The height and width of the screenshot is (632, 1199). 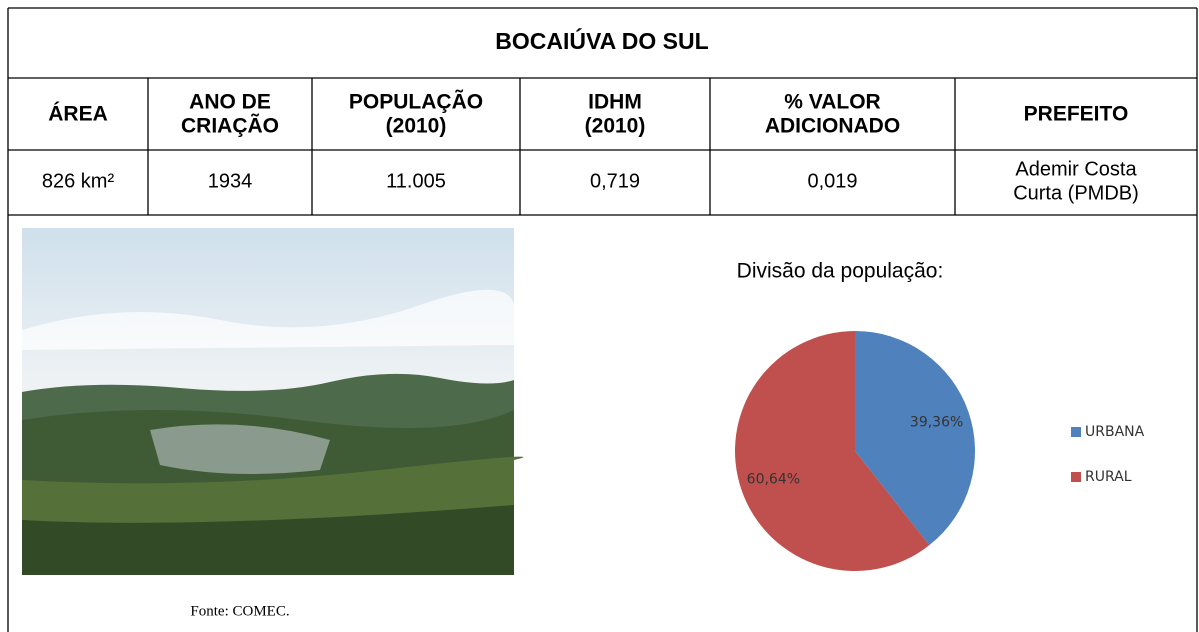 What do you see at coordinates (615, 181) in the screenshot?
I see `data-cell: 0,719` at bounding box center [615, 181].